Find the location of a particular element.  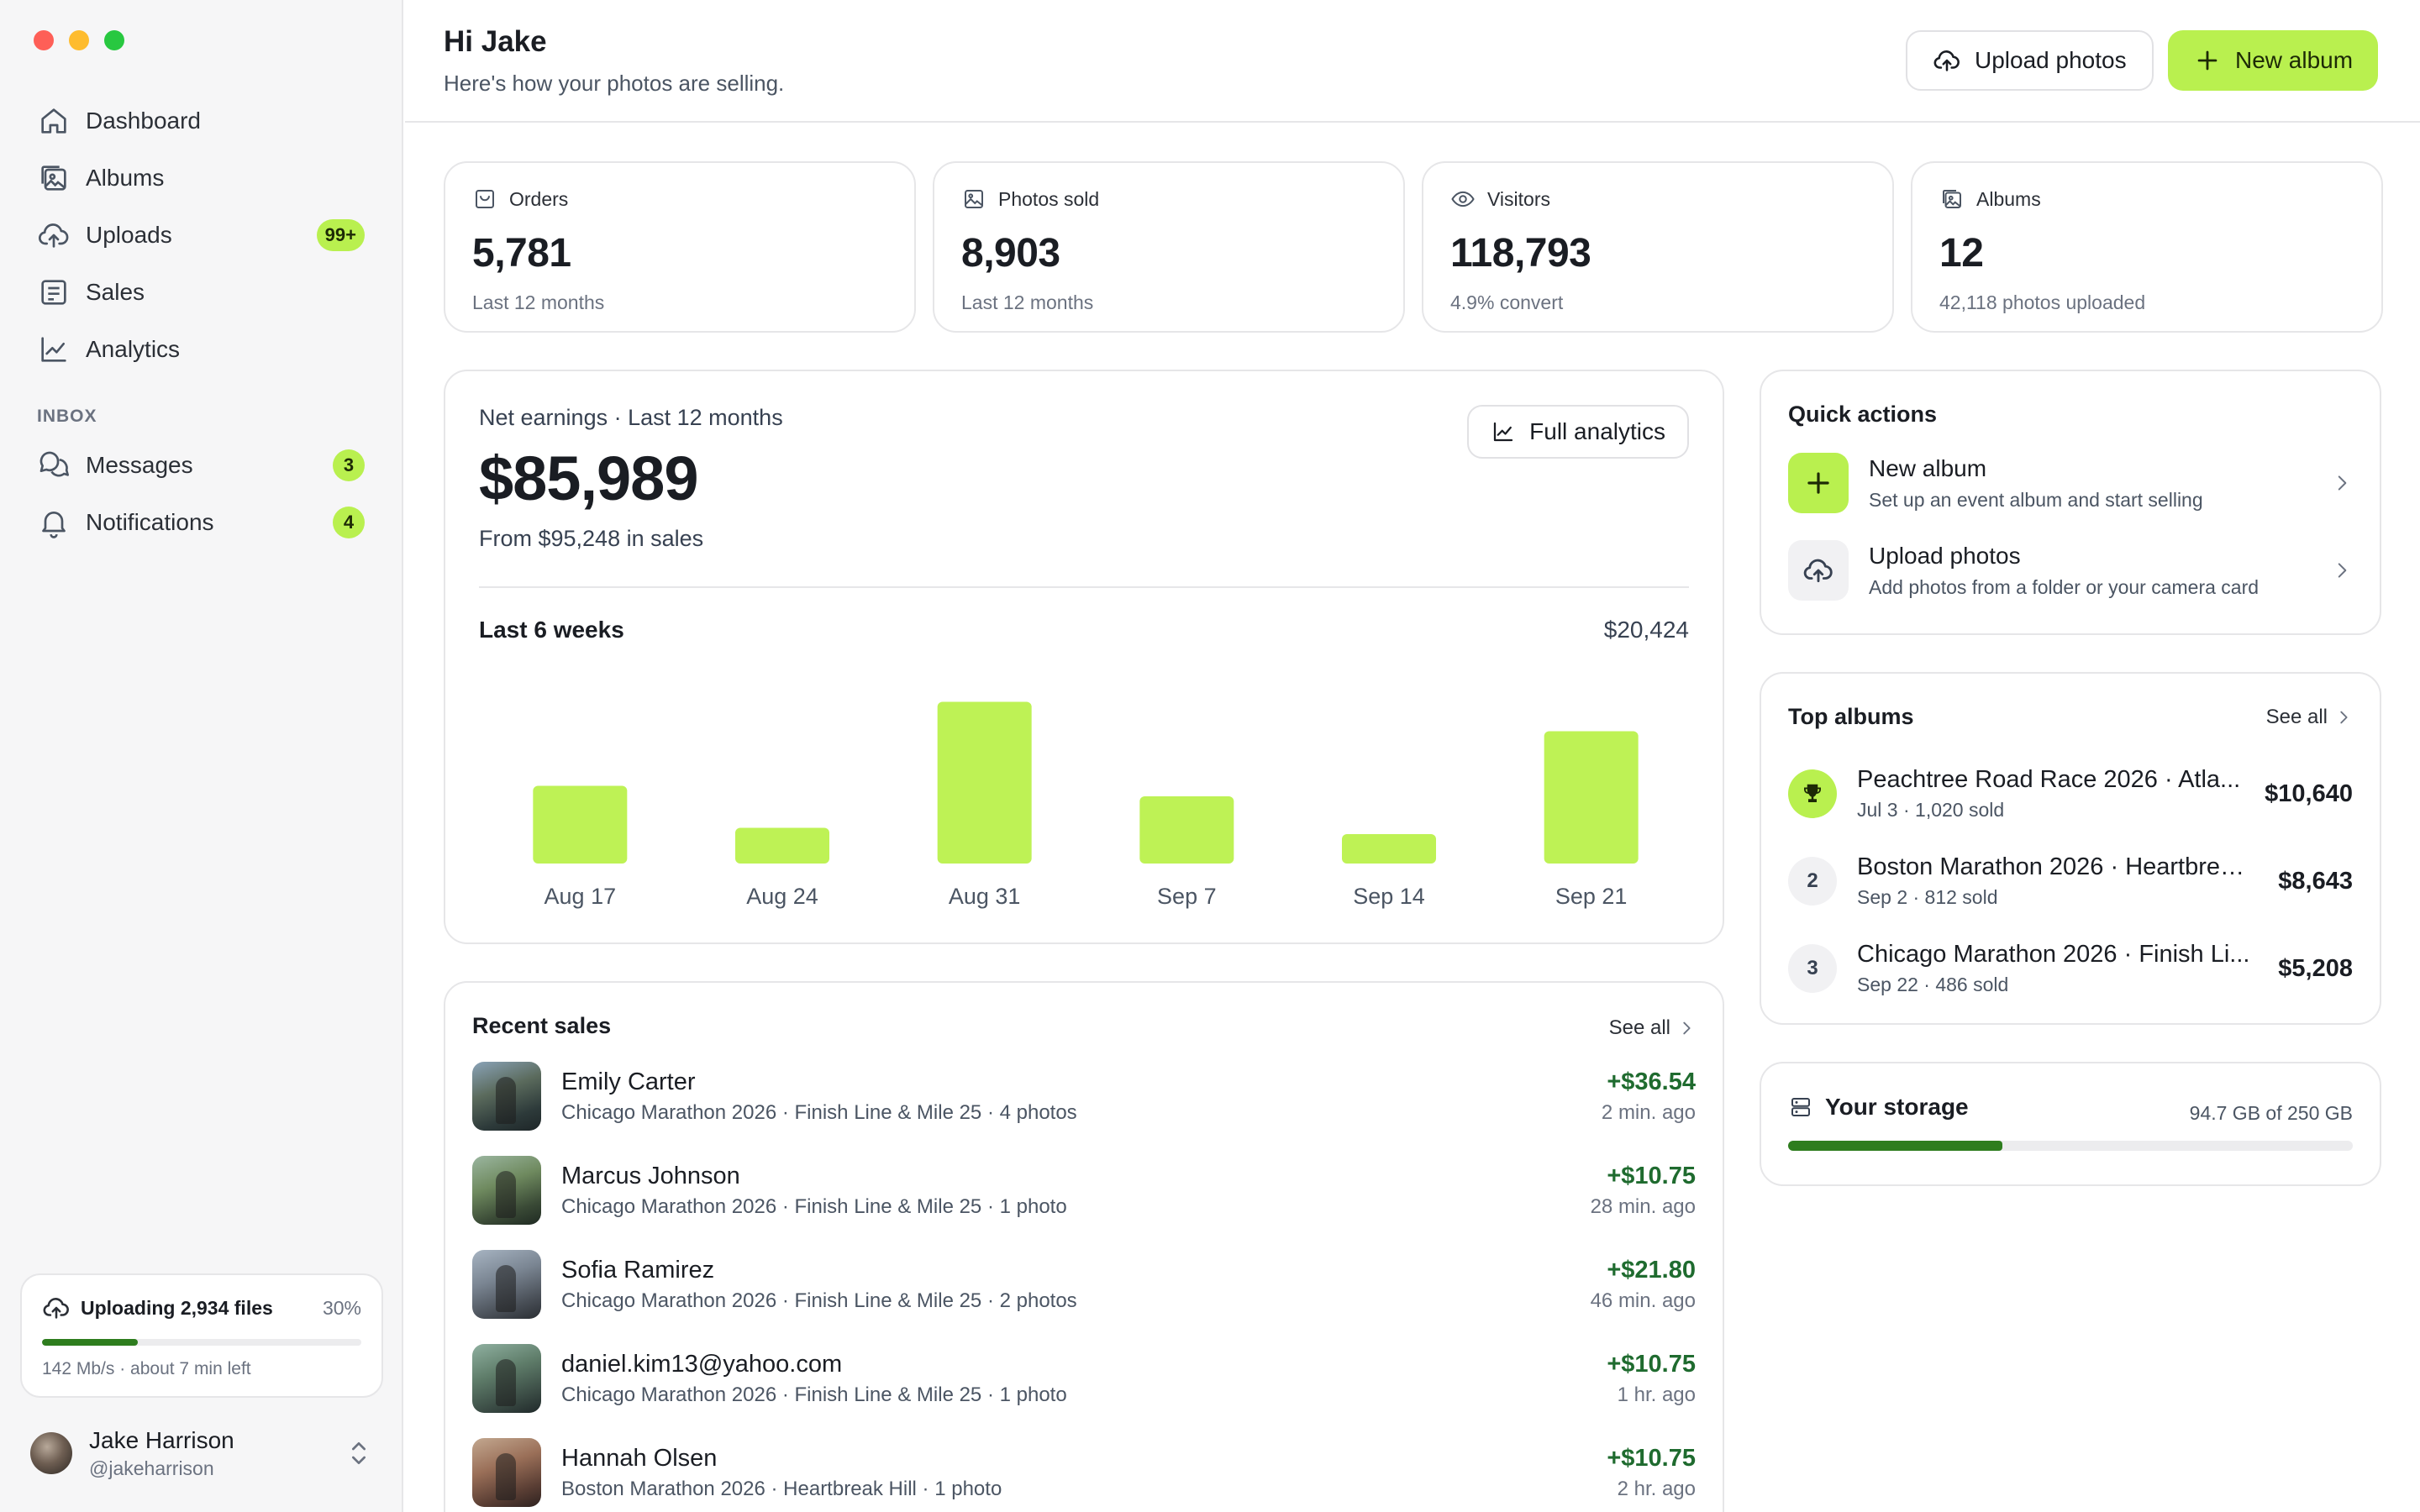

user-name: Jake Harrison is located at coordinates (161, 1439).